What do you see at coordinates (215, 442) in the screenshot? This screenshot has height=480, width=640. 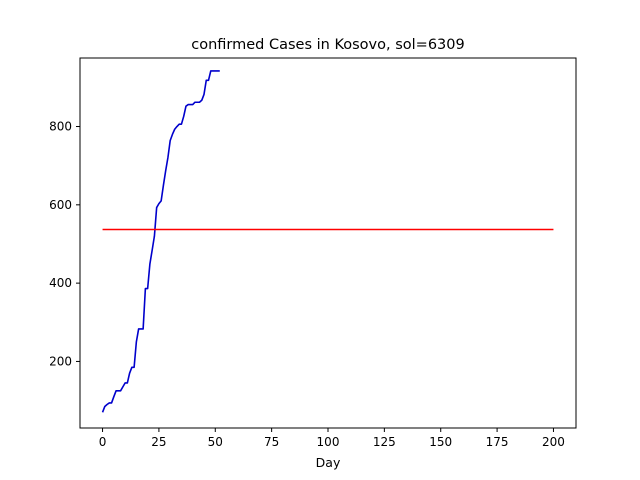 I see `x-tick-label: 50` at bounding box center [215, 442].